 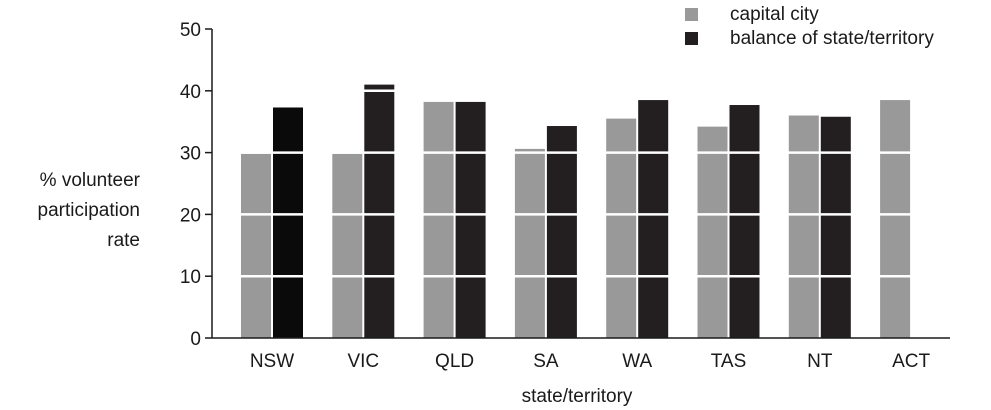 I want to click on bar-qld-balance, so click(x=470, y=219).